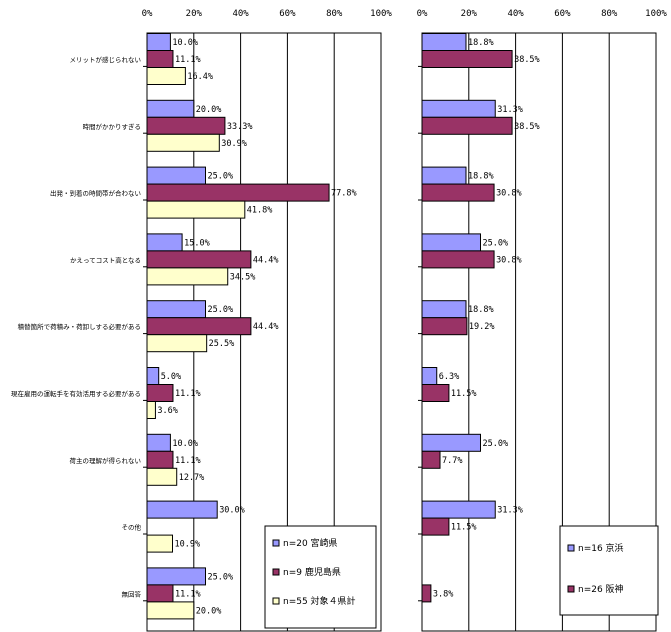 This screenshot has width=671, height=632. What do you see at coordinates (243, 277) in the screenshot?
I see `data-label-1-s3-c4: 34.5%` at bounding box center [243, 277].